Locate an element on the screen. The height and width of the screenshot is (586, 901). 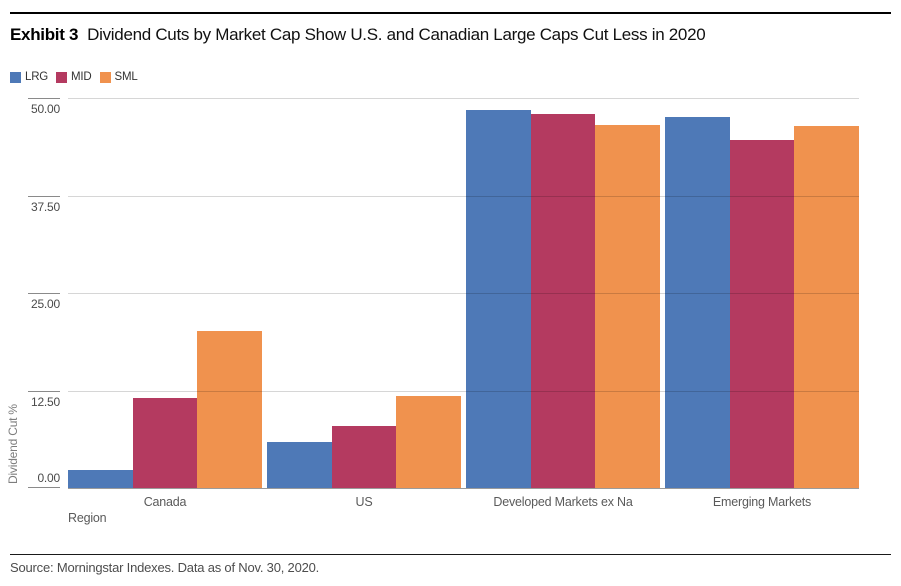
y-tick-label: 12.50 is located at coordinates (45, 401).